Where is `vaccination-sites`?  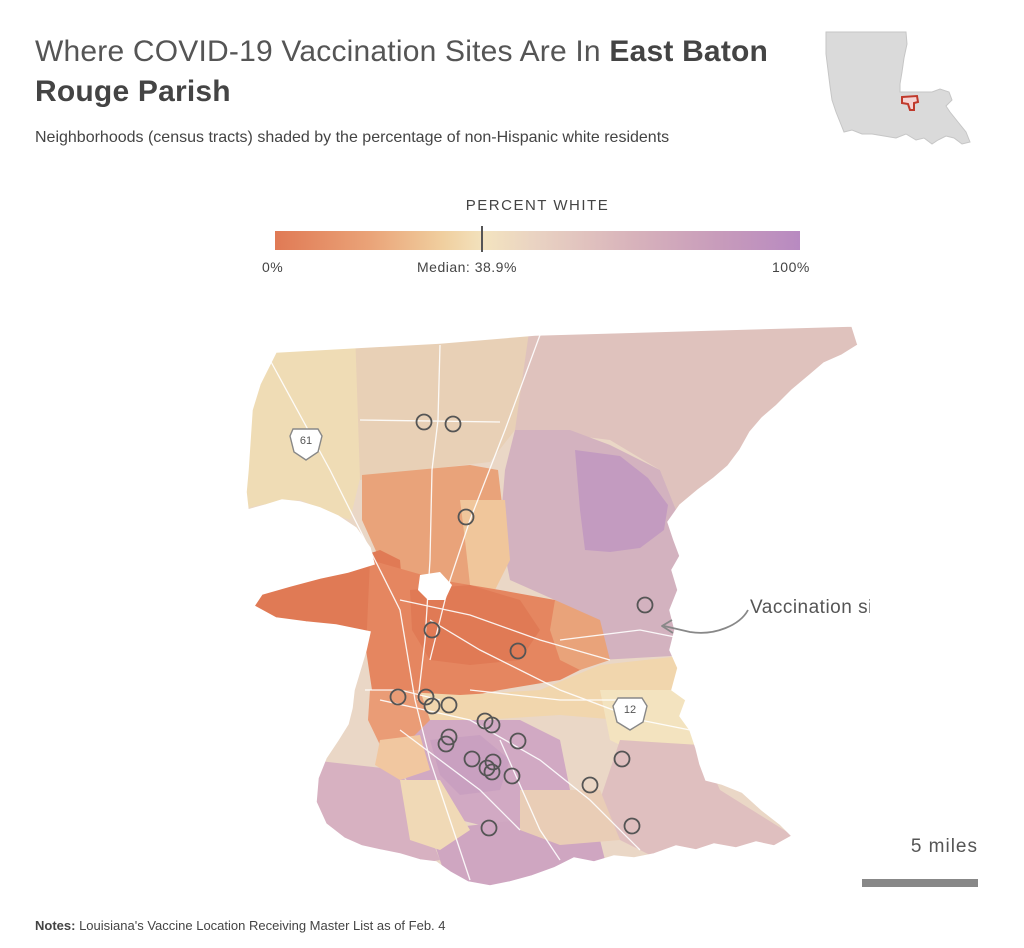
vaccination-sites is located at coordinates (521, 625).